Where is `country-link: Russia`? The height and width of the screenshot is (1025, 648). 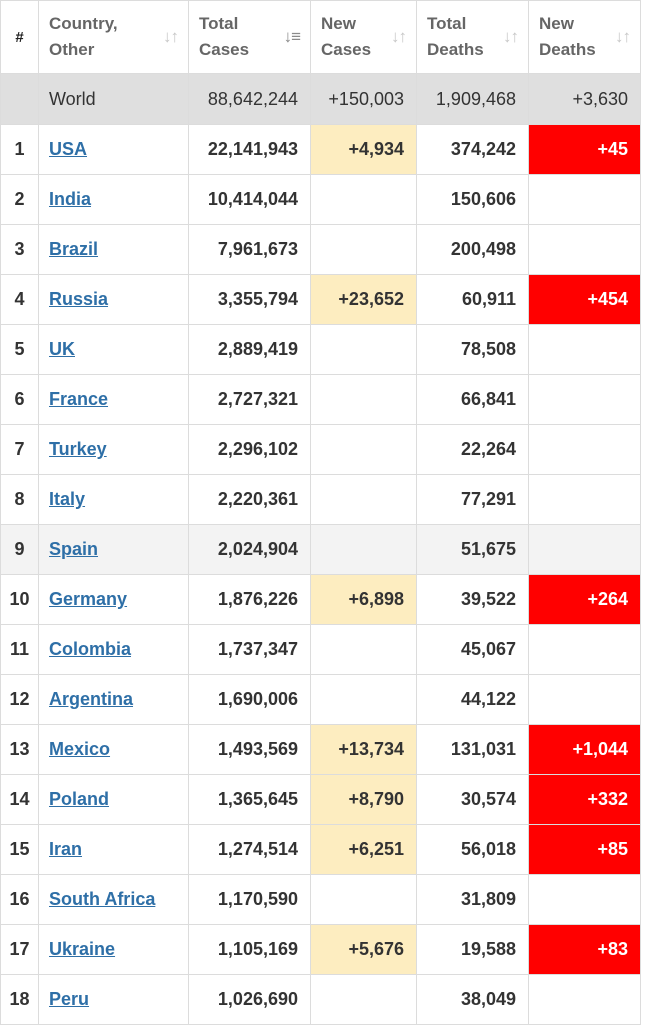 country-link: Russia is located at coordinates (79, 299).